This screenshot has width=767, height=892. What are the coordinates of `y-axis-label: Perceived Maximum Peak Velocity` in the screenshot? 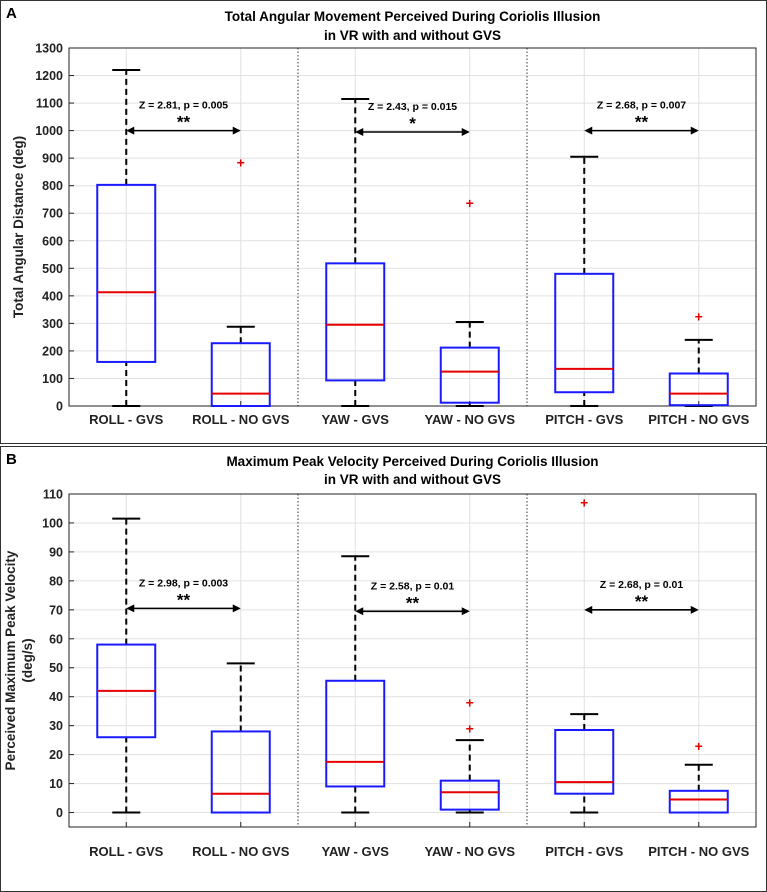 It's located at (10, 660).